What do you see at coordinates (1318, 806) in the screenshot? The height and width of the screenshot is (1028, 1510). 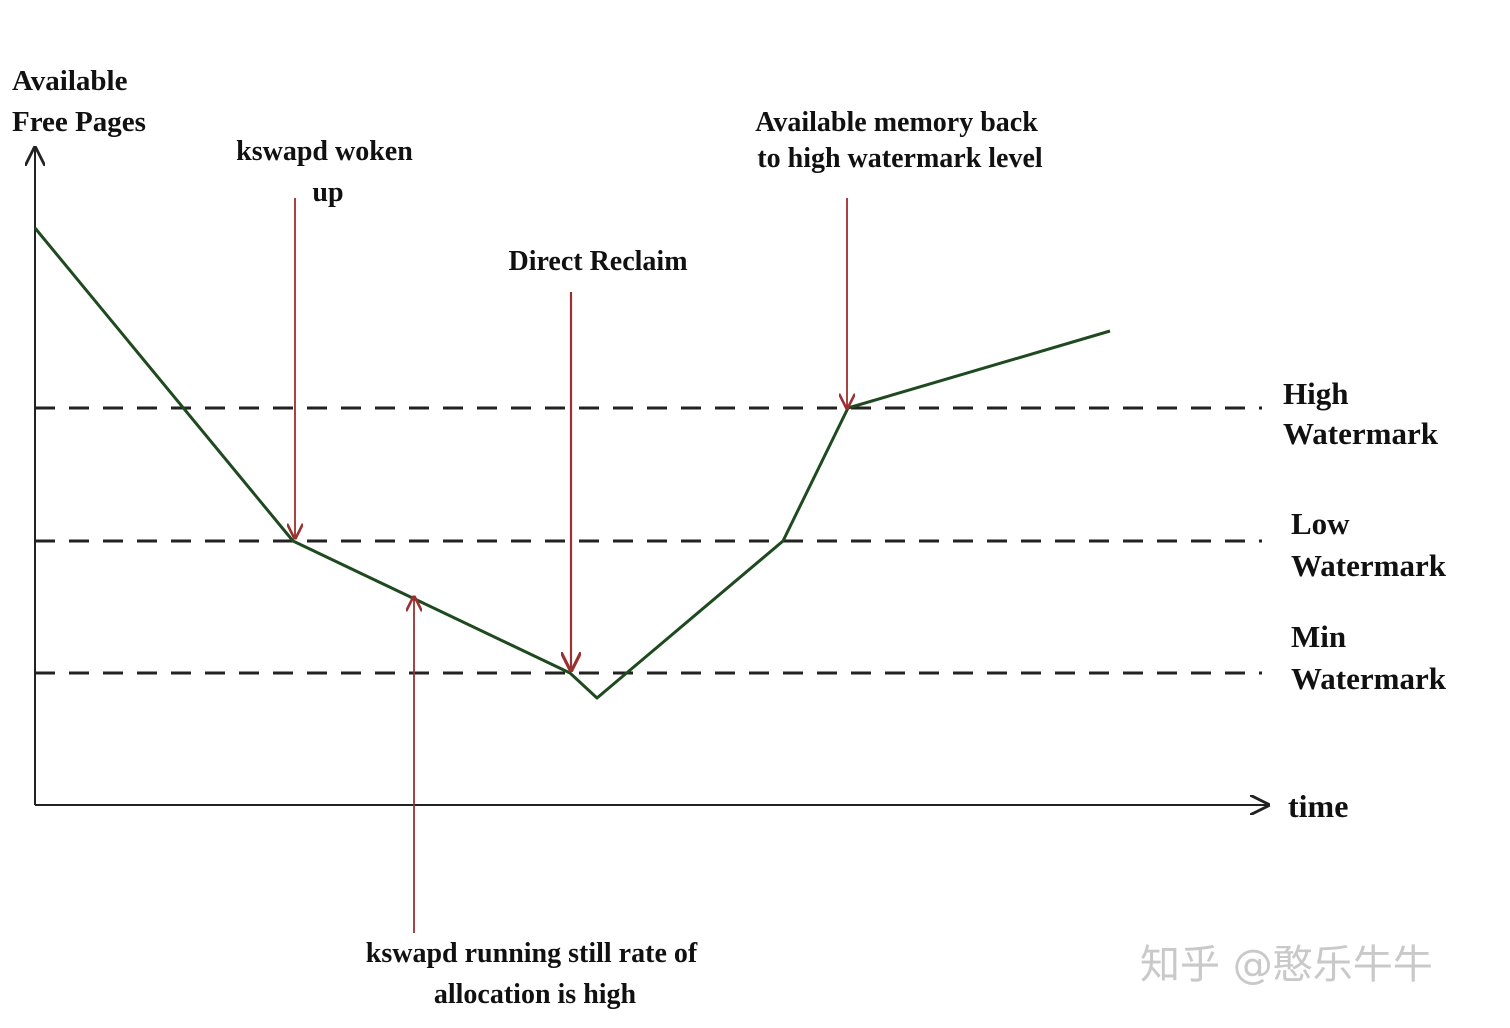 I see `x-axis-title: time` at bounding box center [1318, 806].